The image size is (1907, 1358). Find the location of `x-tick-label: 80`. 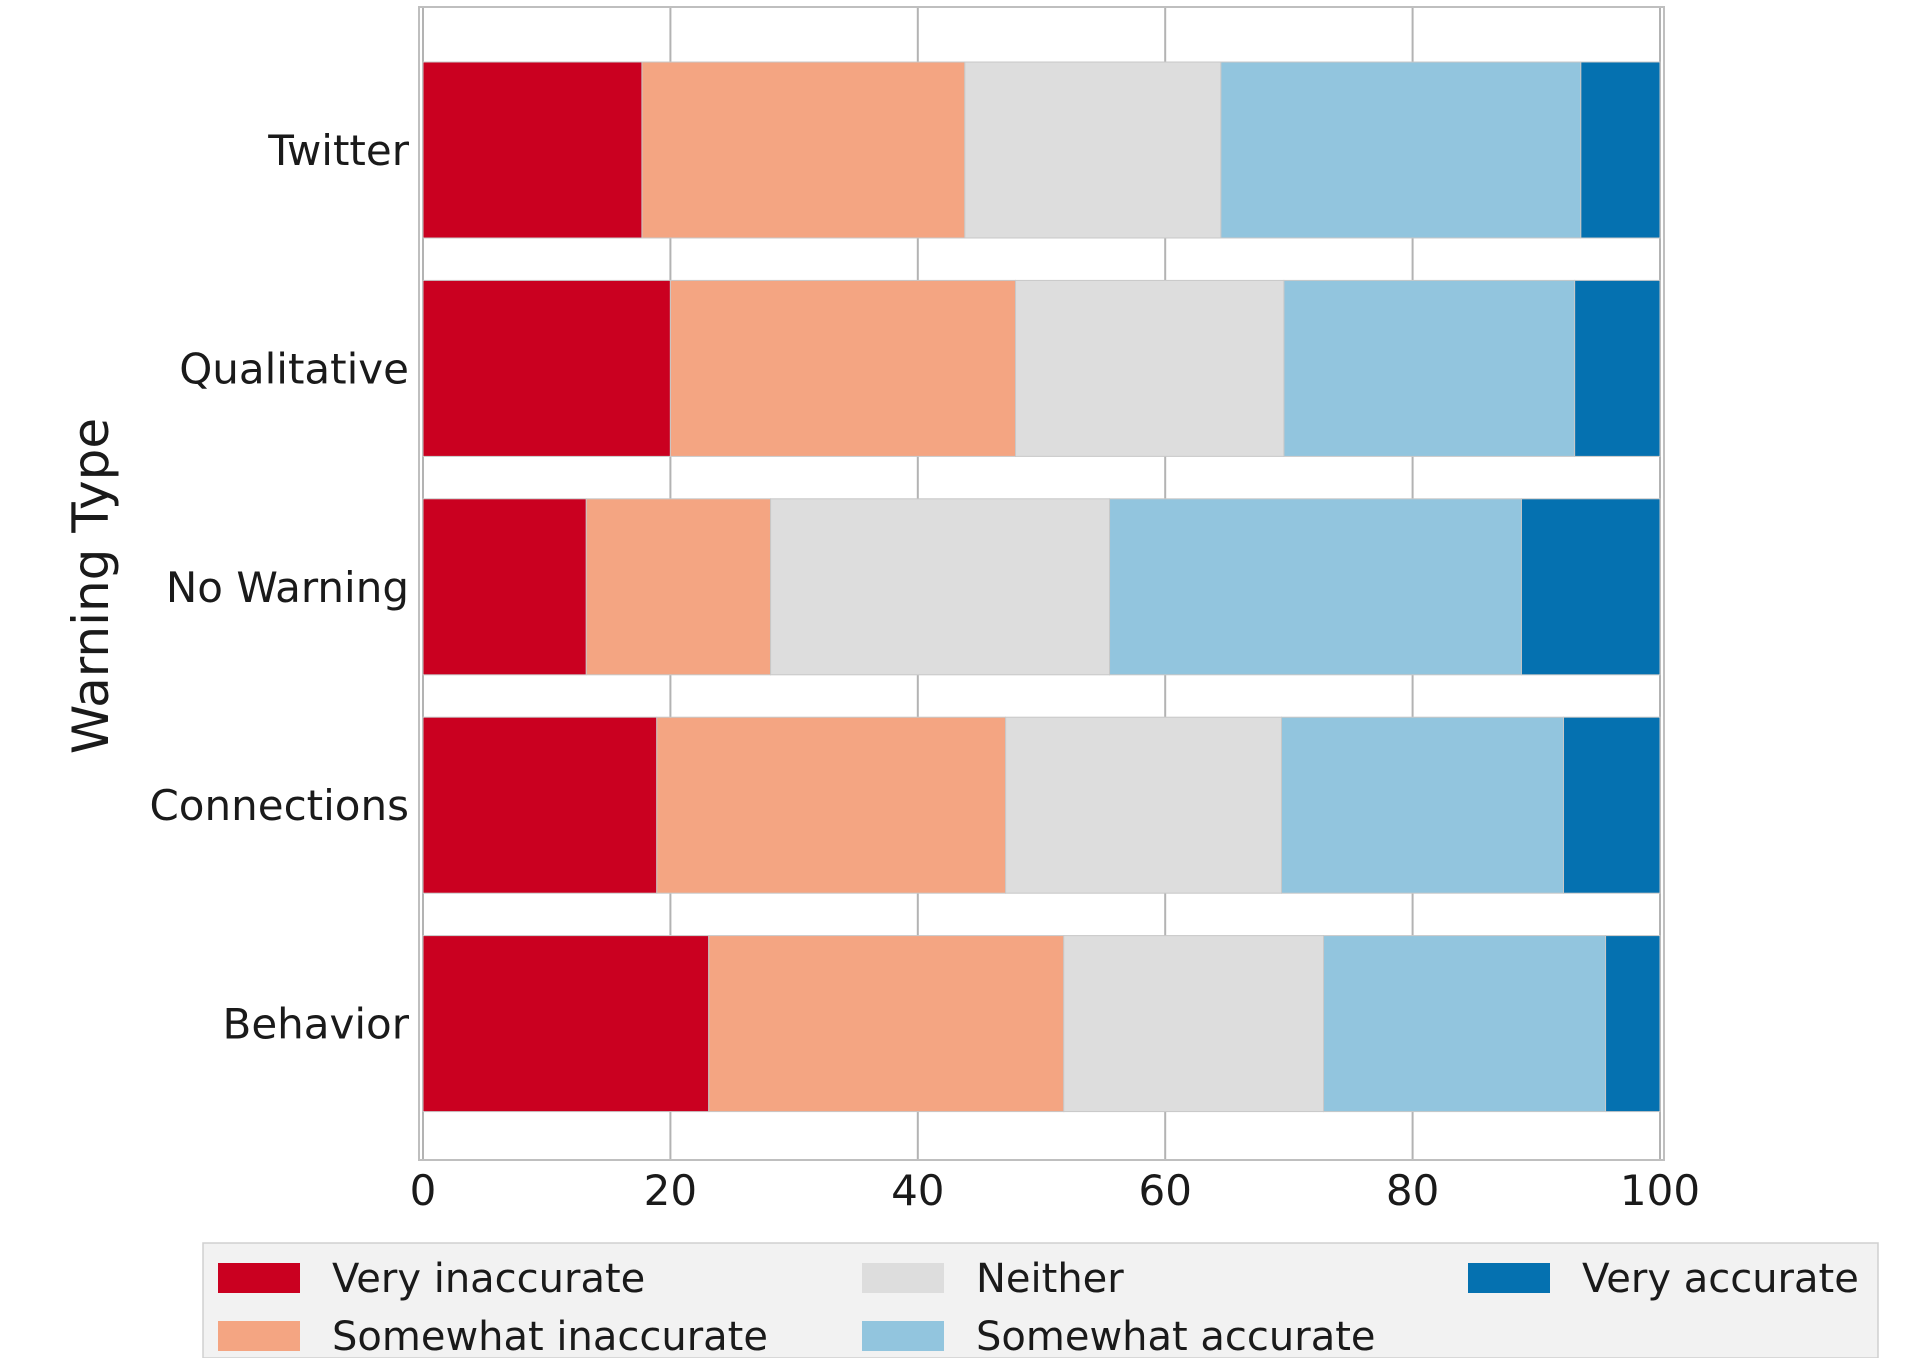

x-tick-label: 80 is located at coordinates (1412, 1190).